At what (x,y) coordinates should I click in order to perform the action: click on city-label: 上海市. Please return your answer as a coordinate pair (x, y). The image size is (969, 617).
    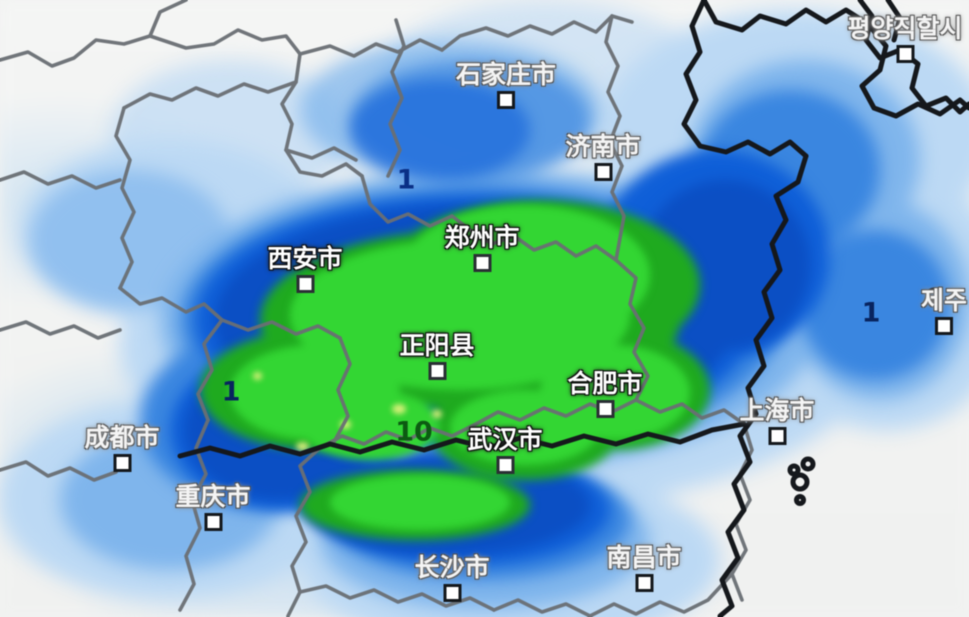
    Looking at the image, I should click on (777, 420).